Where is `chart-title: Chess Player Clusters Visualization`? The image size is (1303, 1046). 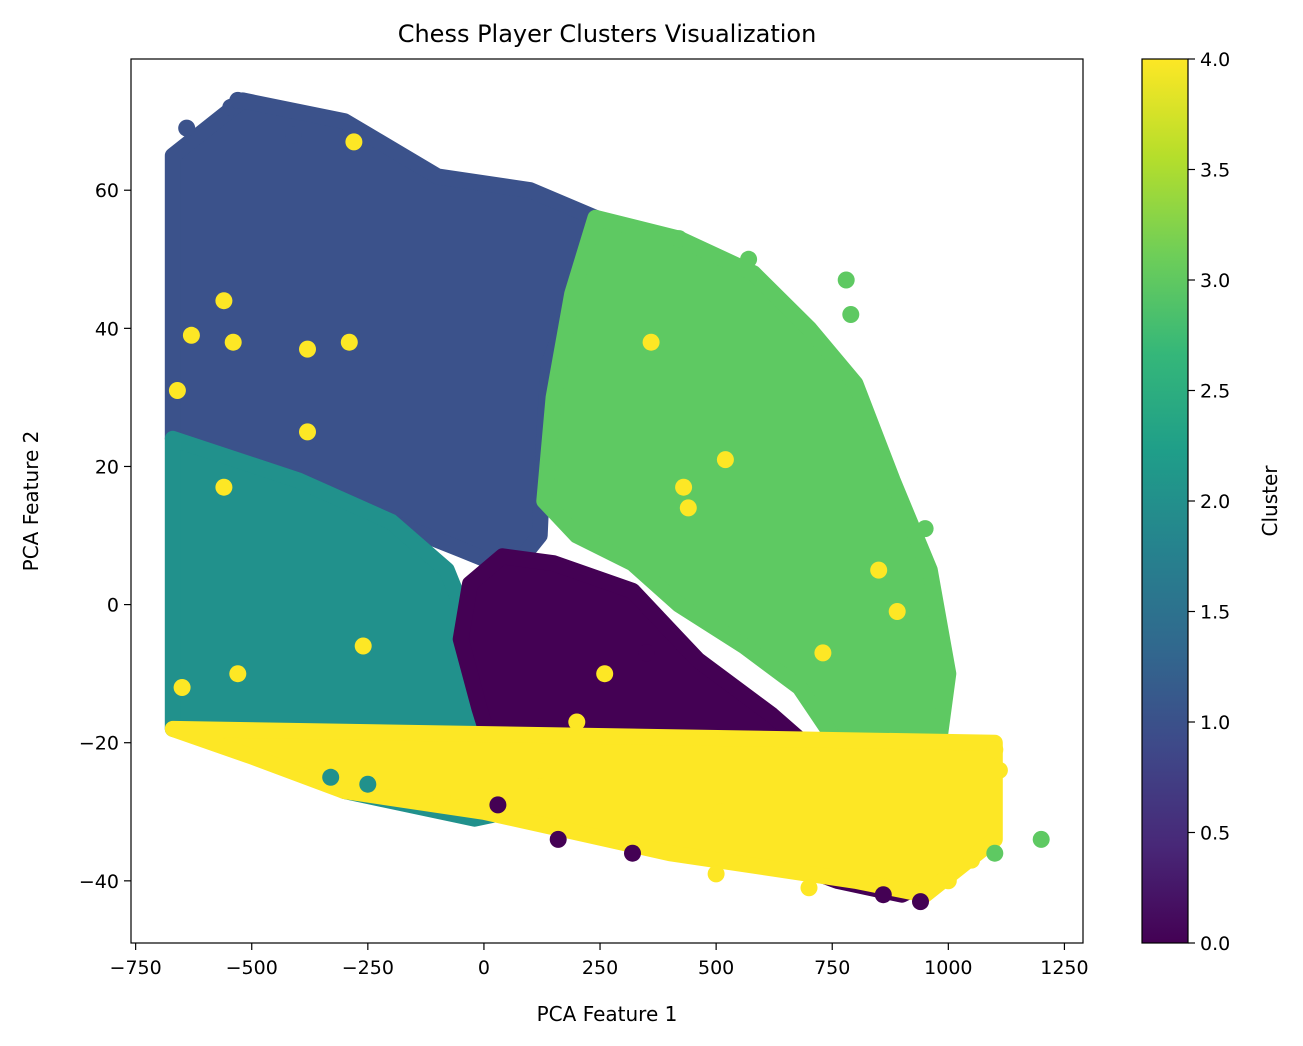 chart-title: Chess Player Clusters Visualization is located at coordinates (607, 34).